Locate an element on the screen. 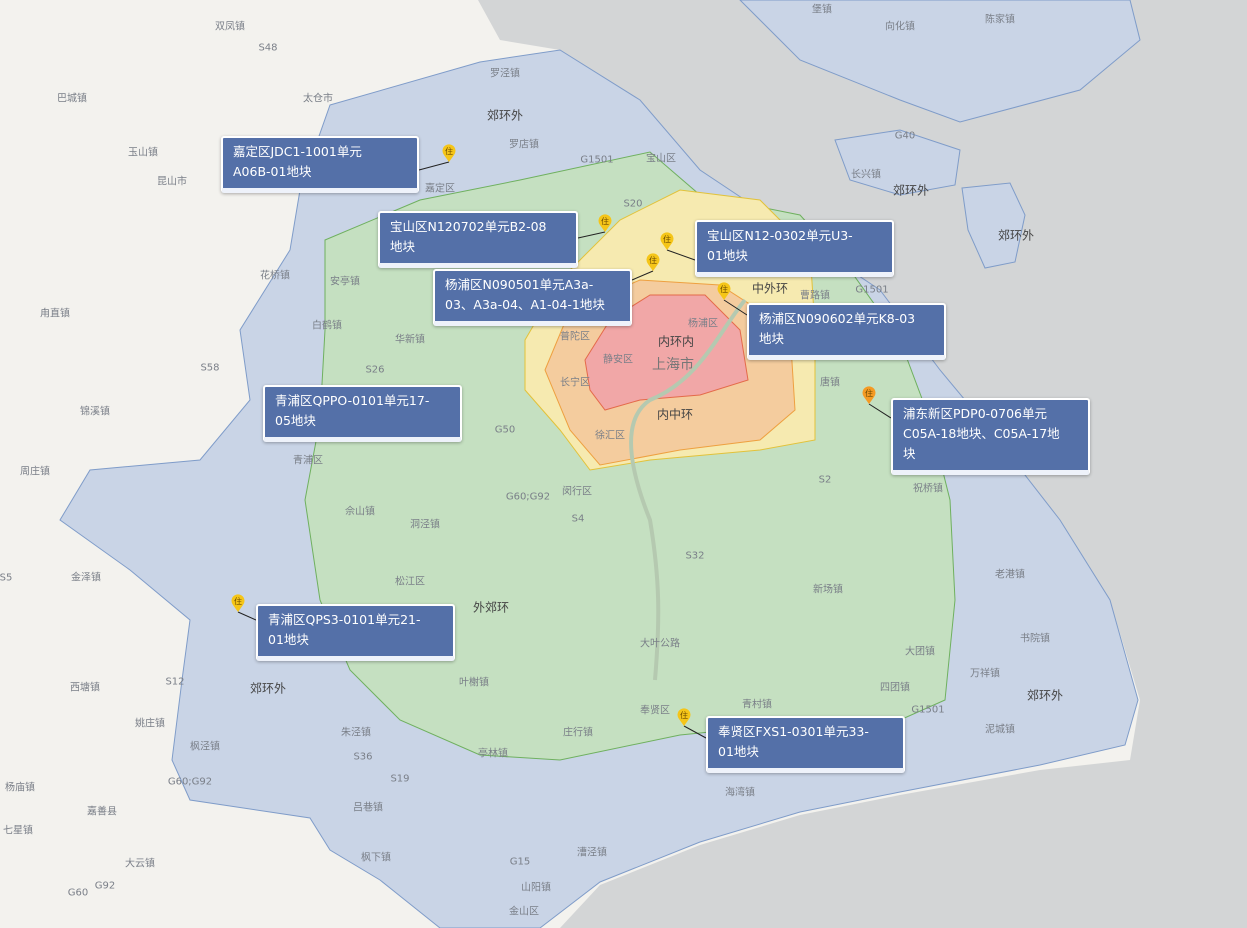 Image resolution: width=1247 pixels, height=928 pixels. parcel-callout: 浦东新区PDP0-0706单元 C05A-18地块、C05A-17地 块 is located at coordinates (990, 436).